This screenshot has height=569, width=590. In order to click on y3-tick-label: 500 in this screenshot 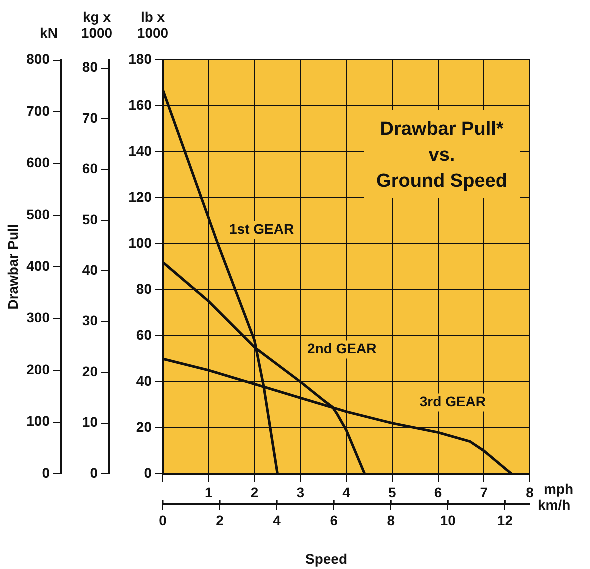, I will do `click(38, 214)`.